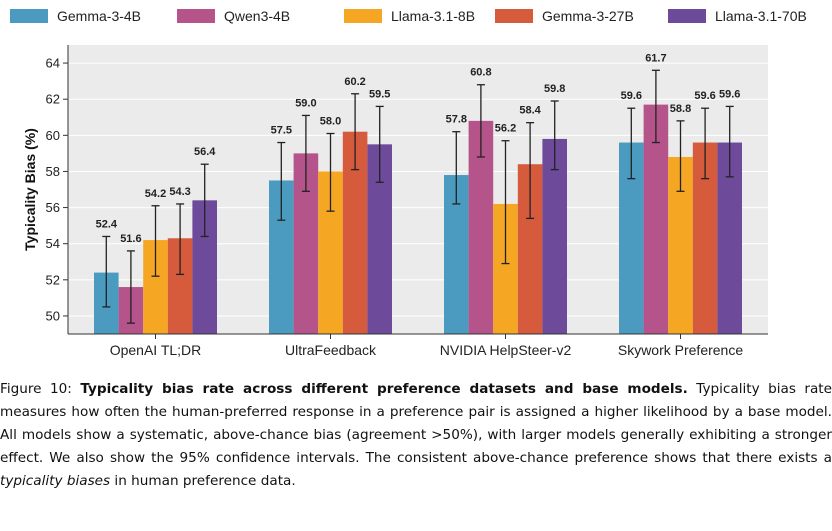 The width and height of the screenshot is (832, 531). Describe the element at coordinates (53, 99) in the screenshot. I see `y-tick-label-62: 62` at that location.